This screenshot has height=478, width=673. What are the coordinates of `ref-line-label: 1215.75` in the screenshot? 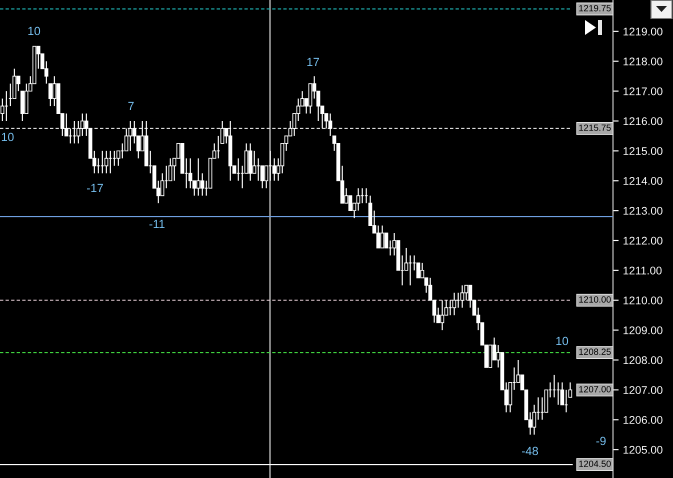 It's located at (595, 127).